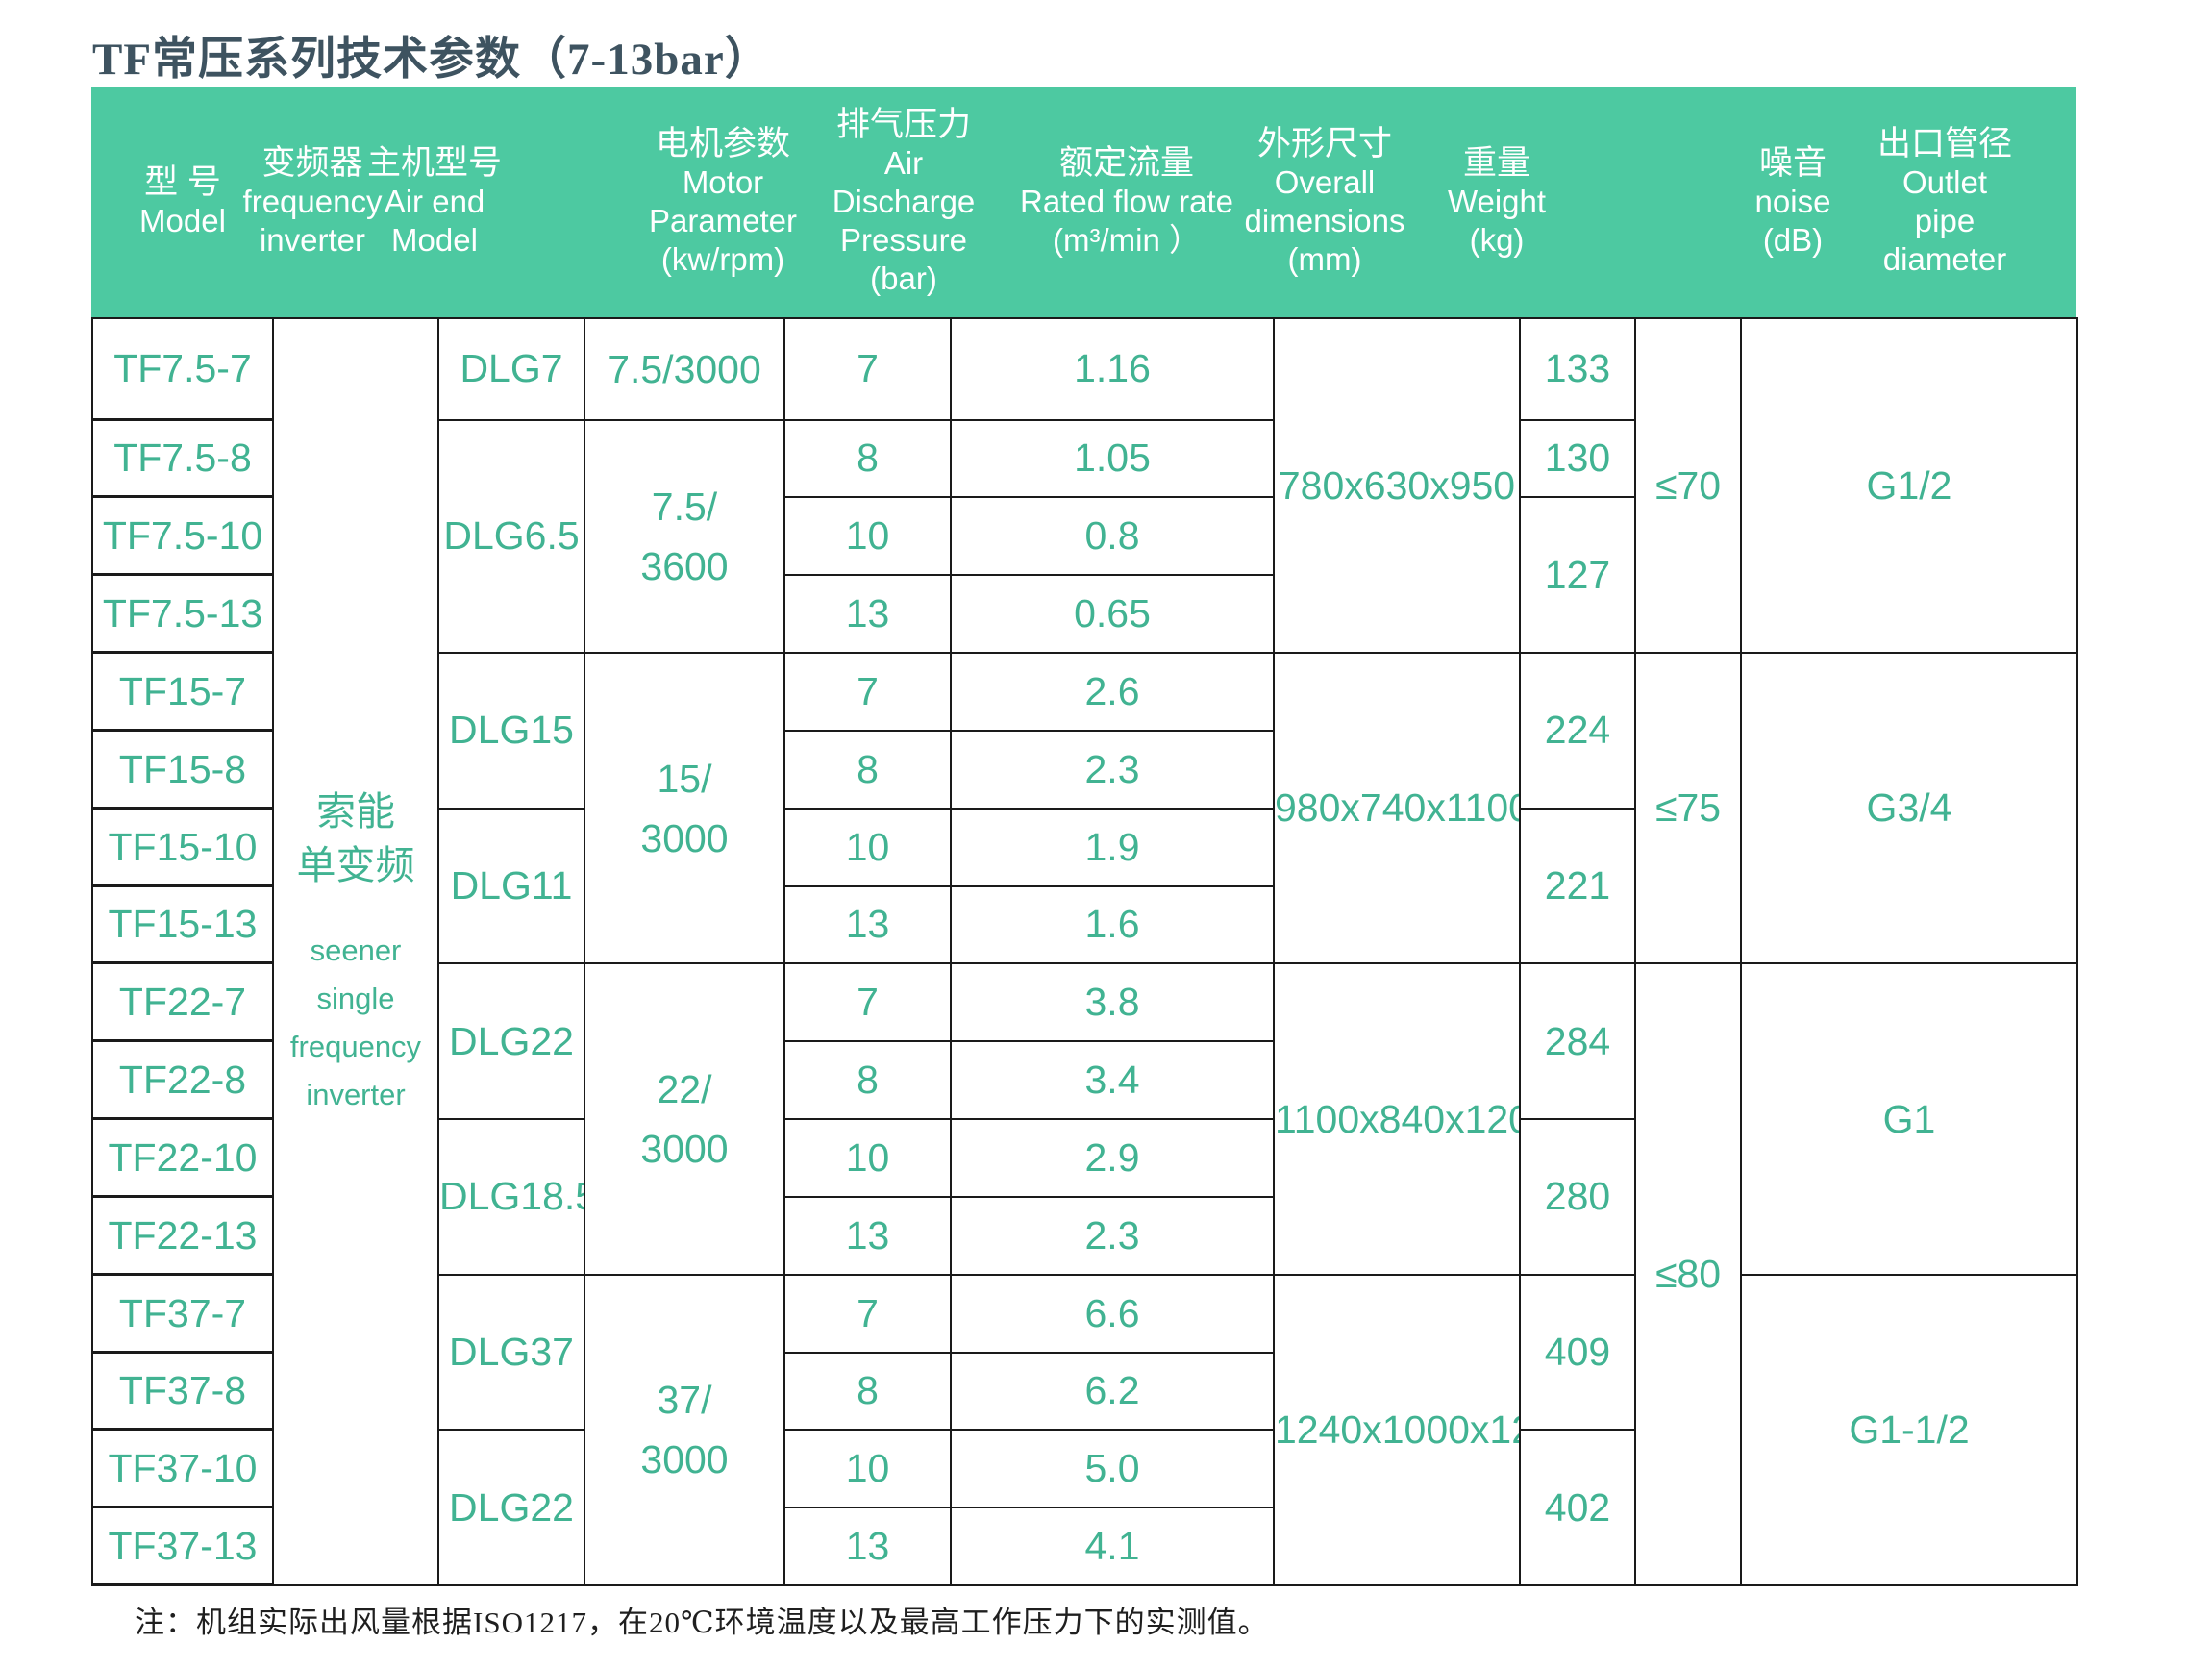 Image resolution: width=2212 pixels, height=1669 pixels. Describe the element at coordinates (1397, 808) in the screenshot. I see `cell-dims: 980x740x1100` at that location.